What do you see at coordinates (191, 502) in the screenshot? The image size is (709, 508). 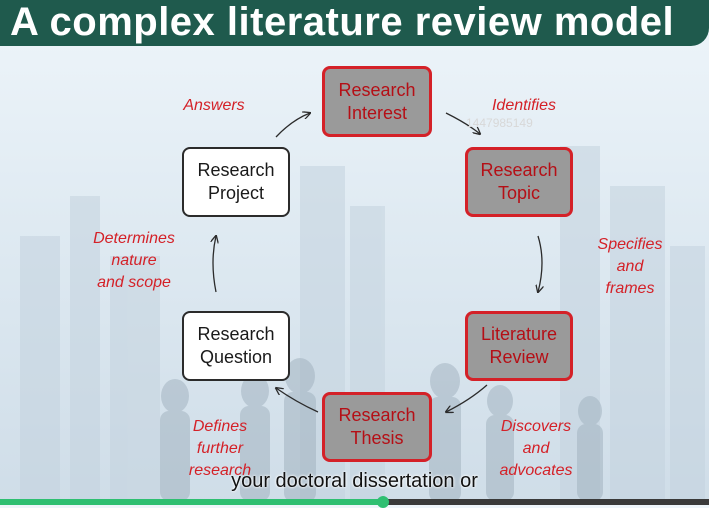 I see `video-progress-fill` at bounding box center [191, 502].